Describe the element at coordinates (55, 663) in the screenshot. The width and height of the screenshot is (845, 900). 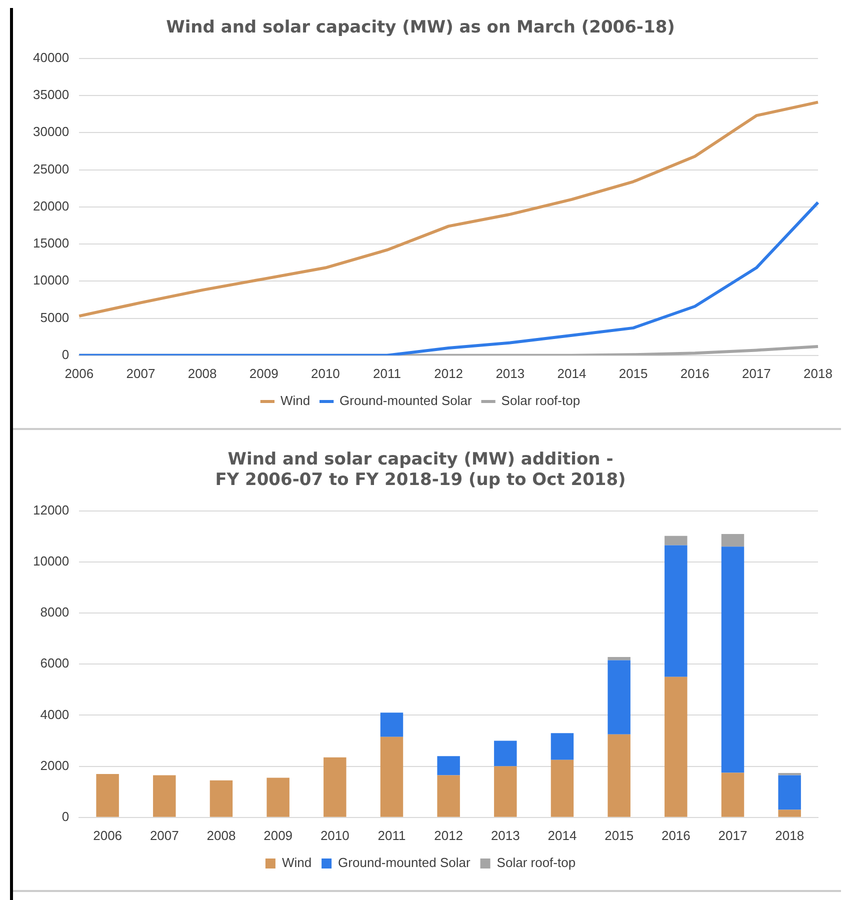
I see `y-tick-label: 6000` at that location.